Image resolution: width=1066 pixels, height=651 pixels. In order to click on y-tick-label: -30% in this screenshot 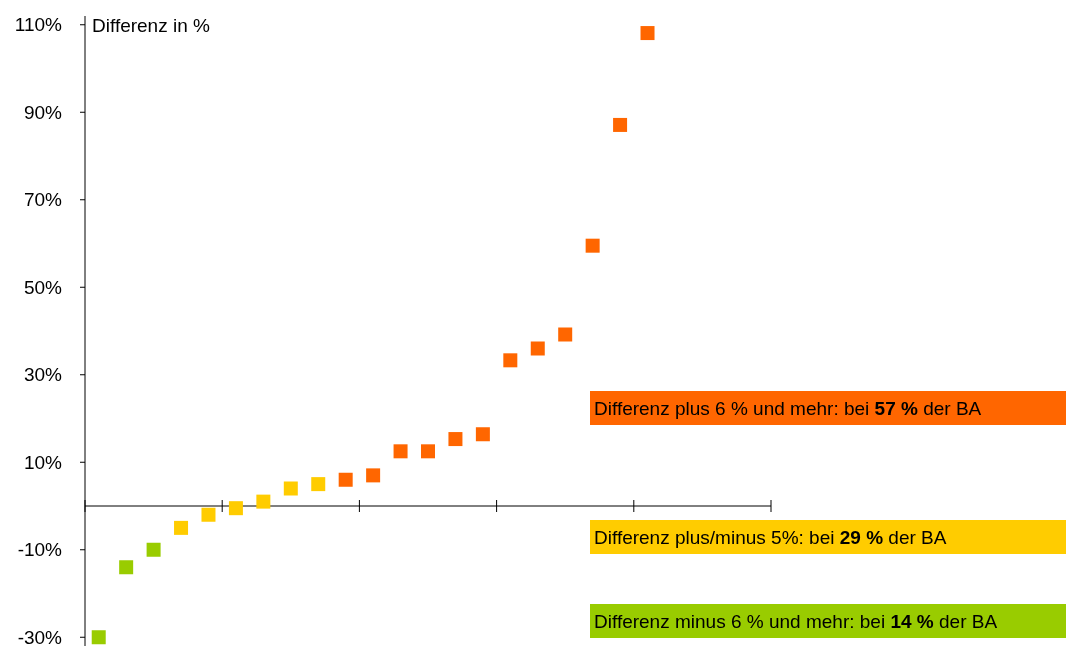, I will do `click(40, 637)`.